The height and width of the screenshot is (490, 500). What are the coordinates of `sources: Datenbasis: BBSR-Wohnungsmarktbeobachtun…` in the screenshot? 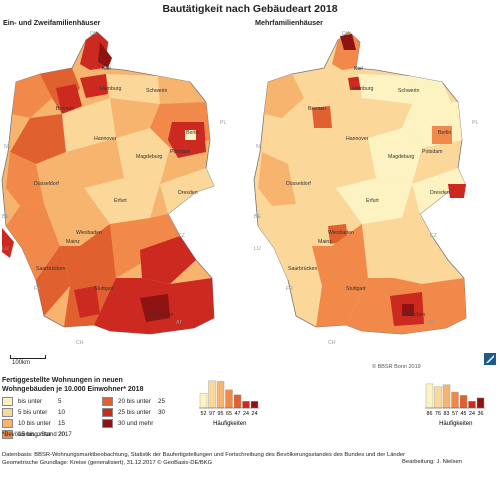 It's located at (203, 459).